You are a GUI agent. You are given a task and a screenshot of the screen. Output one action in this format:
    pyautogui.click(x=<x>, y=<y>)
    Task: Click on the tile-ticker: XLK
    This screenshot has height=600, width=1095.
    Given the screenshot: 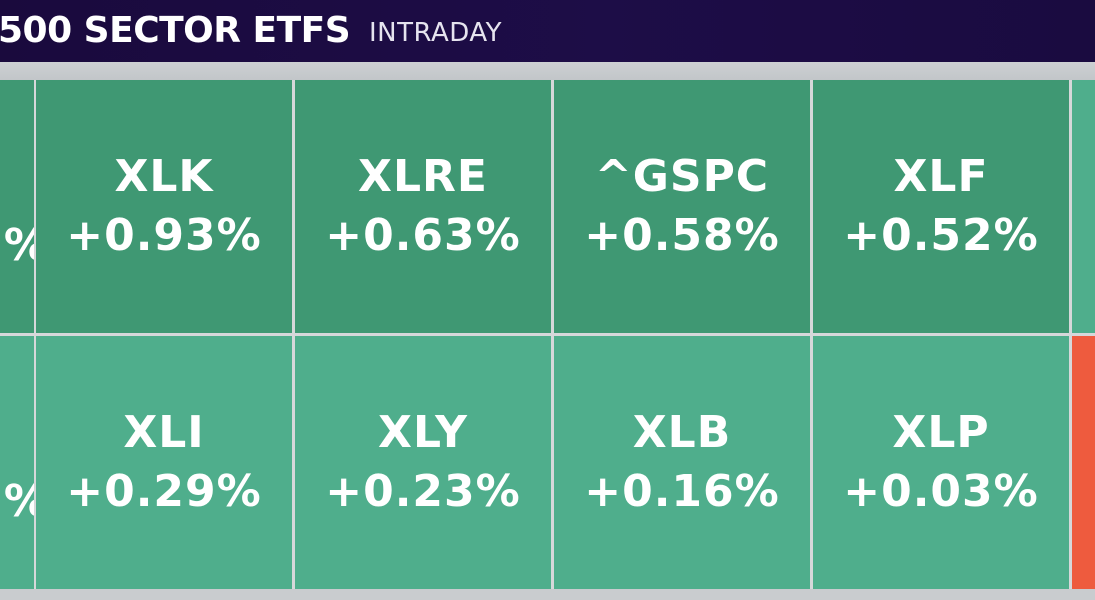 What is the action you would take?
    pyautogui.click(x=164, y=176)
    